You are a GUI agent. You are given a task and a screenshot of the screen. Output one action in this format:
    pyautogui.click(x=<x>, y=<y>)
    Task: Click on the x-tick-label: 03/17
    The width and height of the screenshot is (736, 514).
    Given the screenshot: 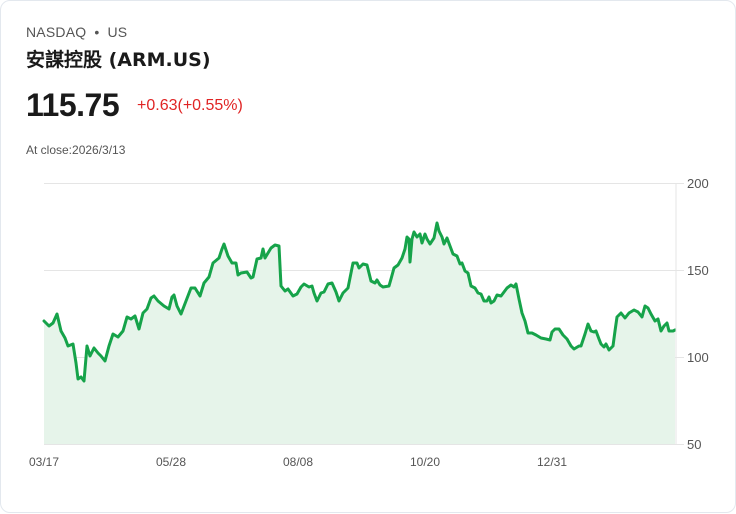 What is the action you would take?
    pyautogui.click(x=44, y=462)
    